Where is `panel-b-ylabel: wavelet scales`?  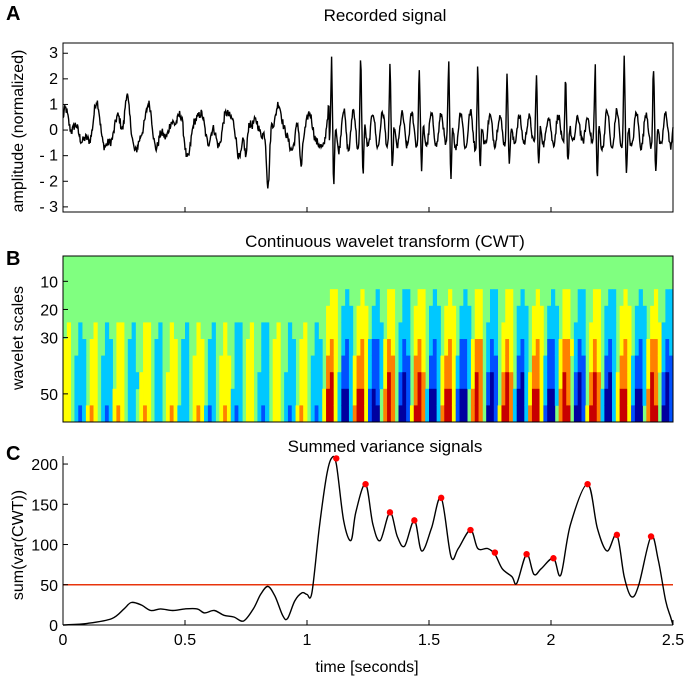 panel-b-ylabel: wavelet scales is located at coordinates (18, 338).